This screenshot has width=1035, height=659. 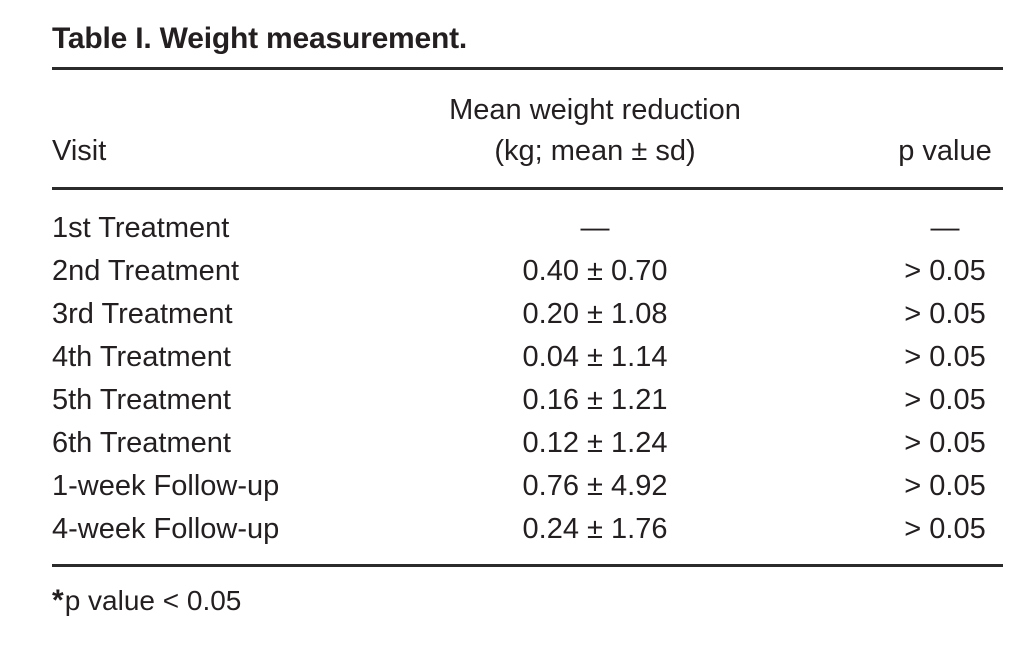 What do you see at coordinates (177, 128) in the screenshot?
I see `col-header-visit: Visit` at bounding box center [177, 128].